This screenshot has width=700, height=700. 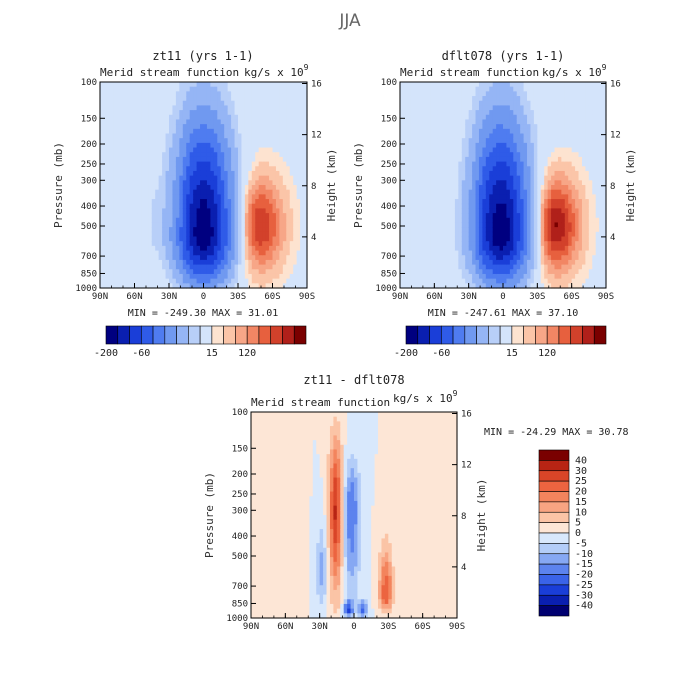 I want to click on x-tick-label: 60S, so click(x=272, y=297).